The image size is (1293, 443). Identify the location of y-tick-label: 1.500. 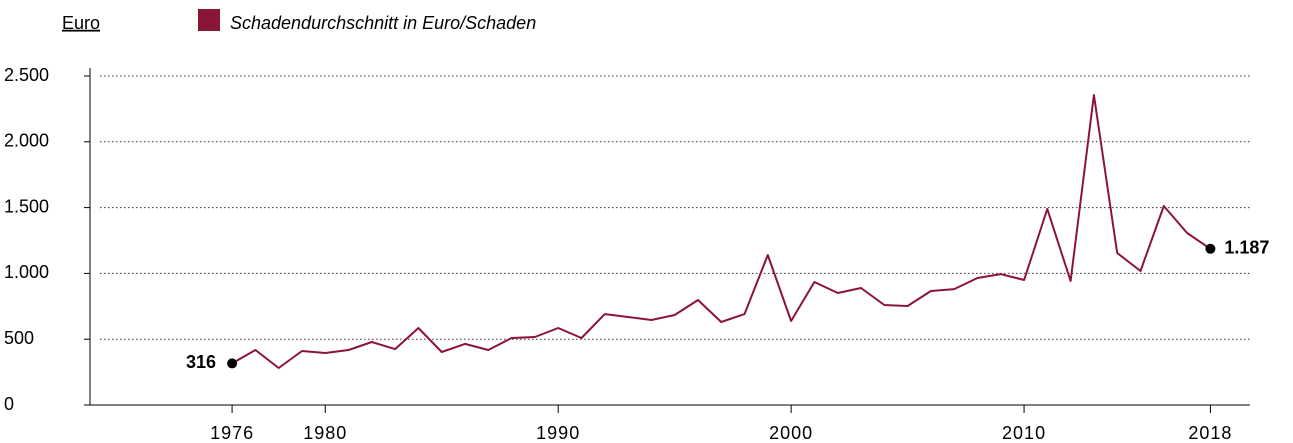
(26, 206).